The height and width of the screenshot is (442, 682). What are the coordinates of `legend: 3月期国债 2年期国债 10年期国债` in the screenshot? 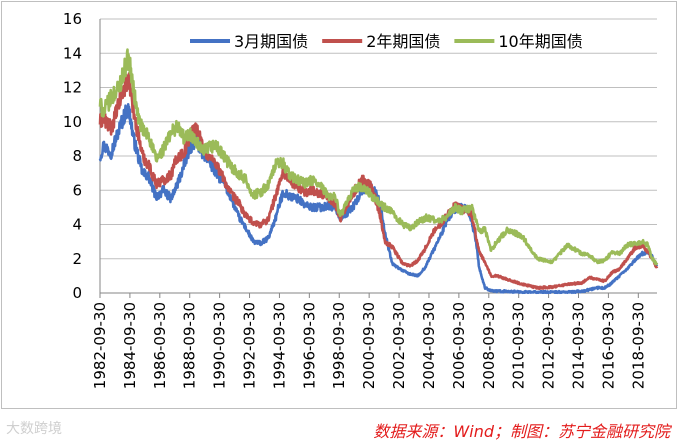 It's located at (386, 41).